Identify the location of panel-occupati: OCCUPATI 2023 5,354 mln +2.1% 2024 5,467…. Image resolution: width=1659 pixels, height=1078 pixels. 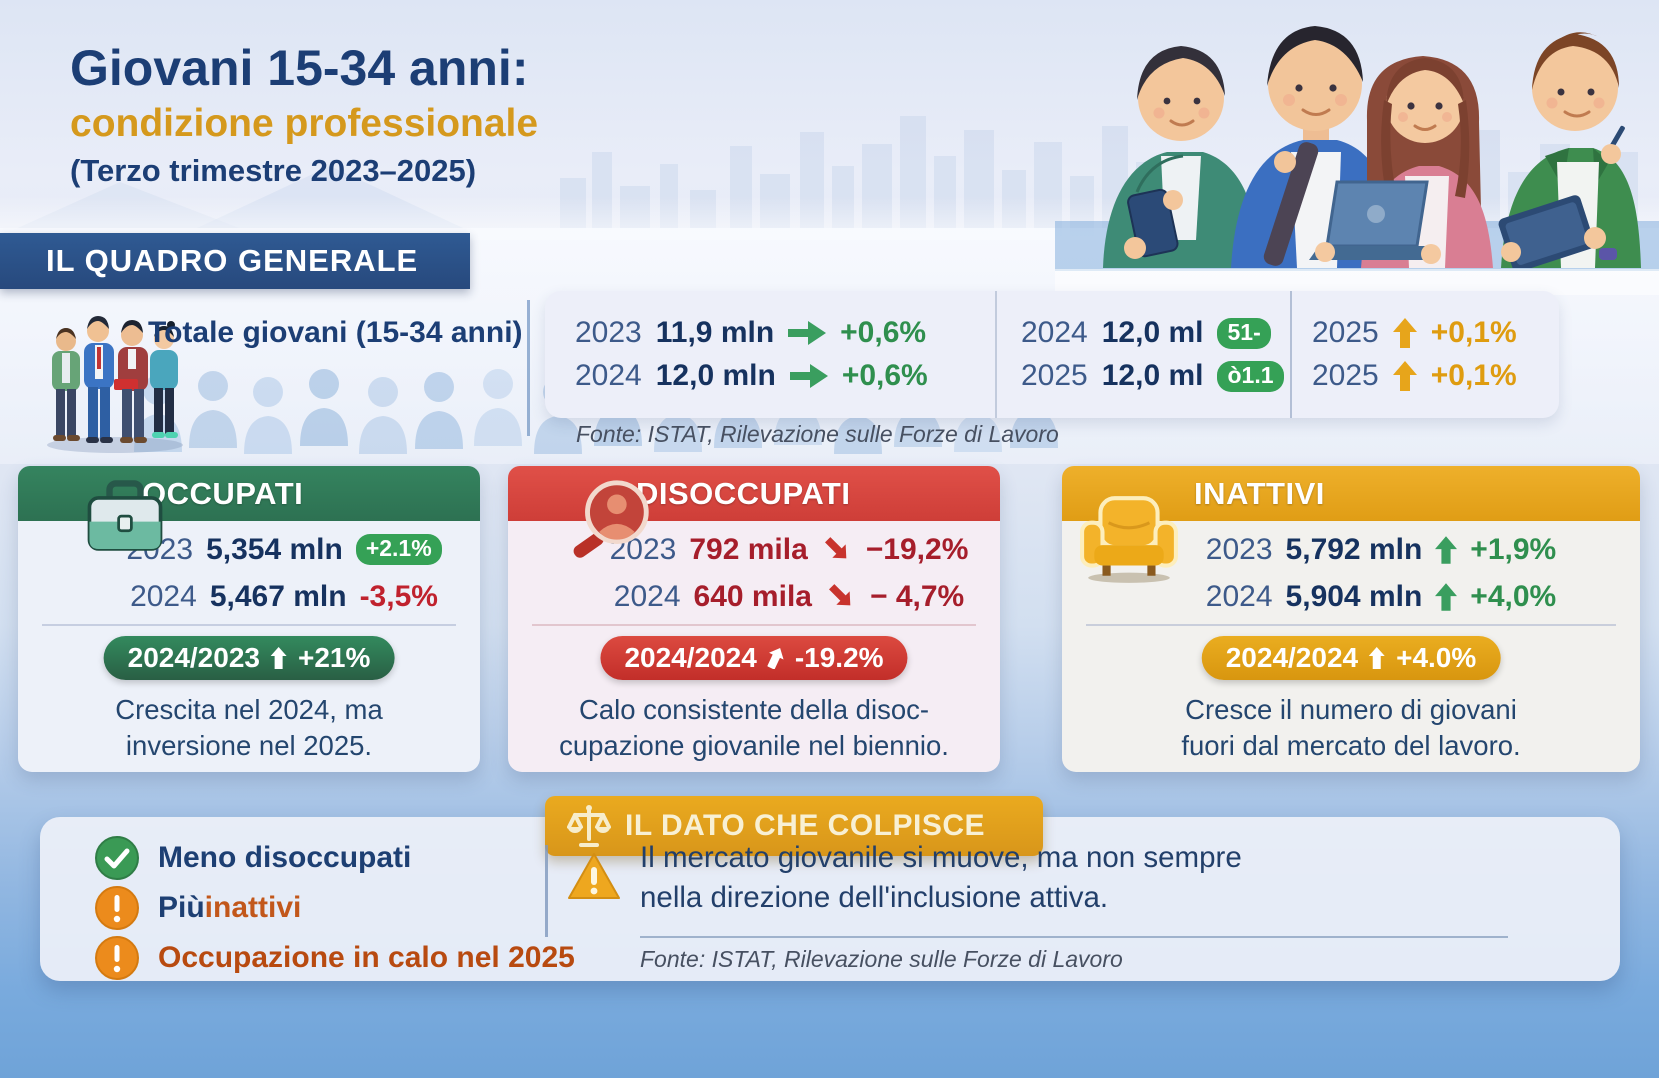
(249, 619).